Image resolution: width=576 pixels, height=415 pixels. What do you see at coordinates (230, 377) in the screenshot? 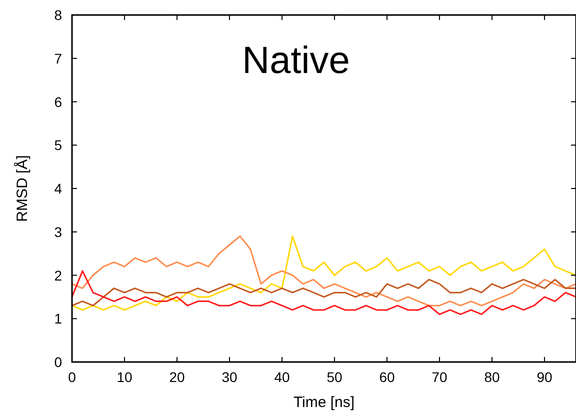
I see `x-tick-label: 30` at bounding box center [230, 377].